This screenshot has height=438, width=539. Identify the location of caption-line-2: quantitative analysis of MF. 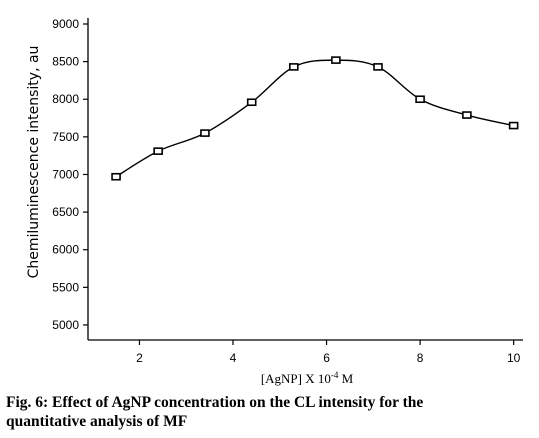
(97, 421).